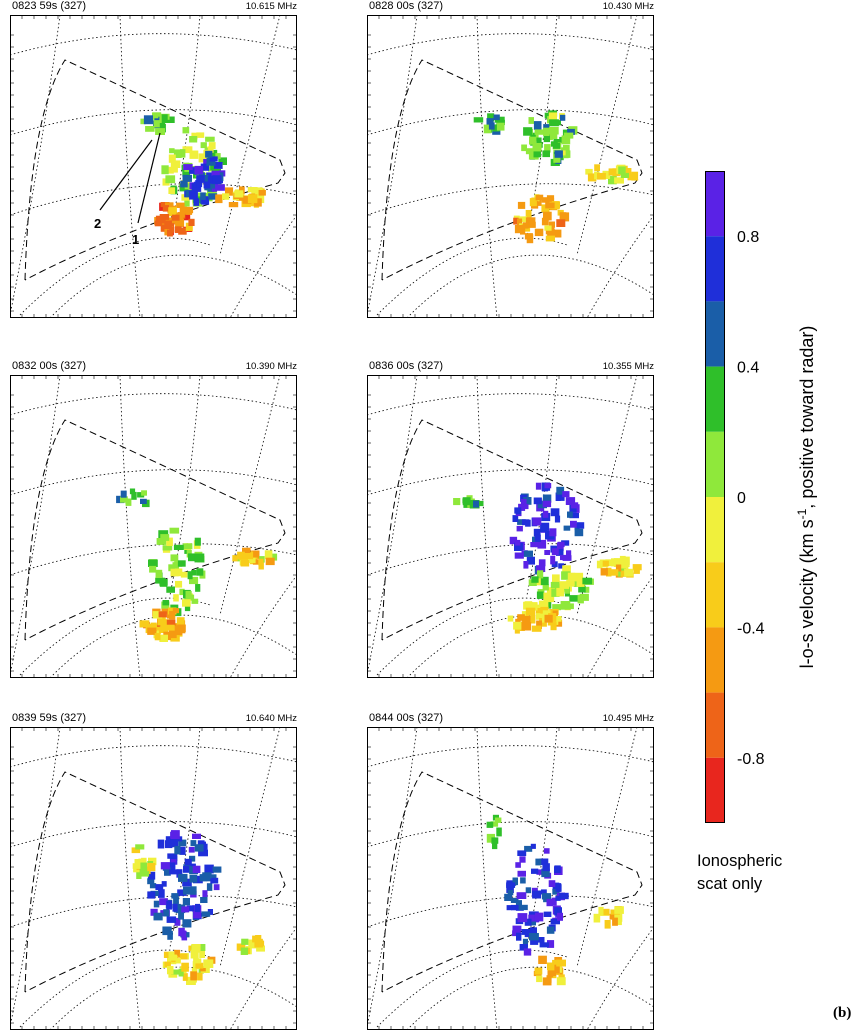 This screenshot has width=861, height=1030. Describe the element at coordinates (510, 878) in the screenshot. I see `radar-map` at that location.